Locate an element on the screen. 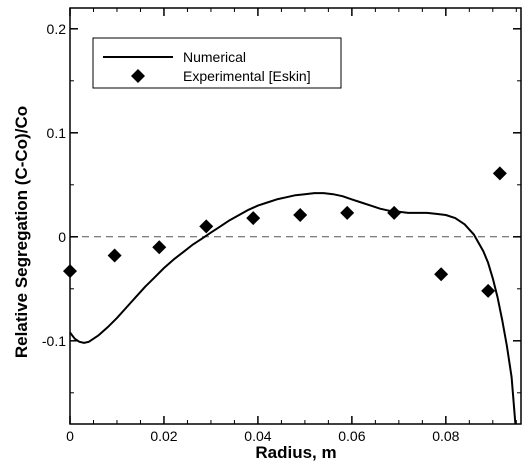 Image resolution: width=523 pixels, height=465 pixels. legend: Numerical Experimental [Eskin] is located at coordinates (217, 63).